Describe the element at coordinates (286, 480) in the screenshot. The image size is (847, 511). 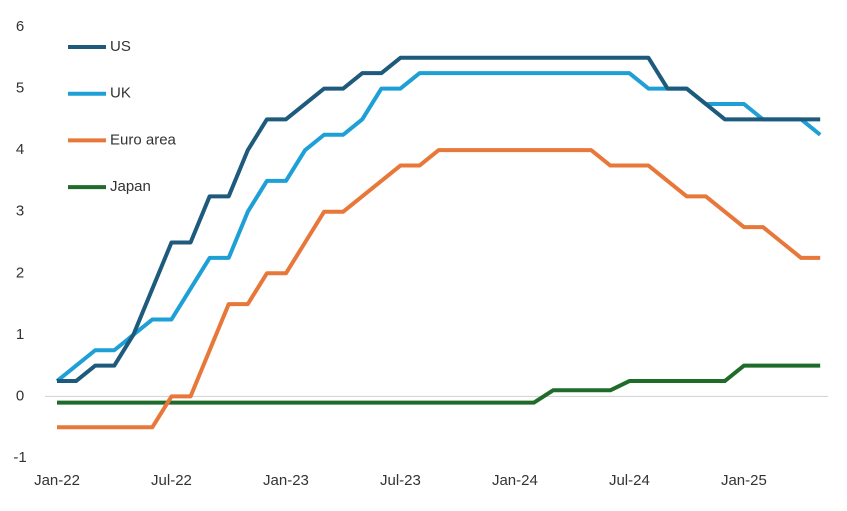
I see `x-tick-label: Jan-23` at that location.